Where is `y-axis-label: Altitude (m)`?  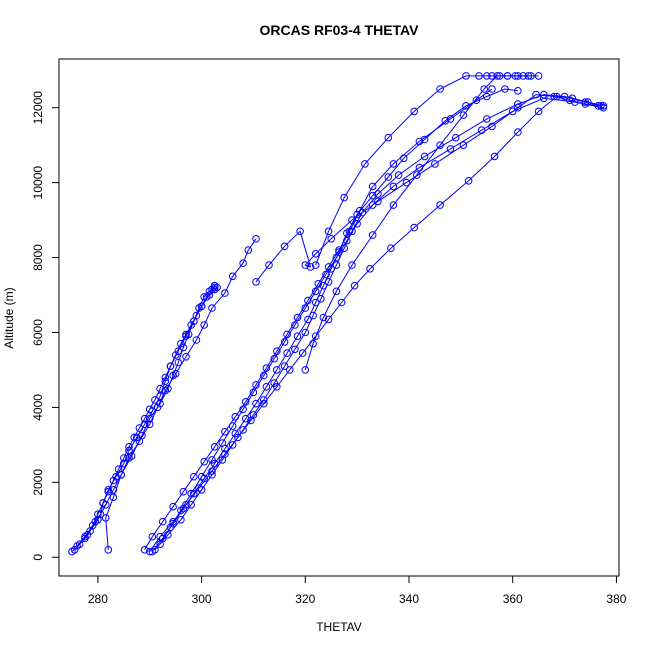 y-axis-label: Altitude (m) is located at coordinates (9, 317).